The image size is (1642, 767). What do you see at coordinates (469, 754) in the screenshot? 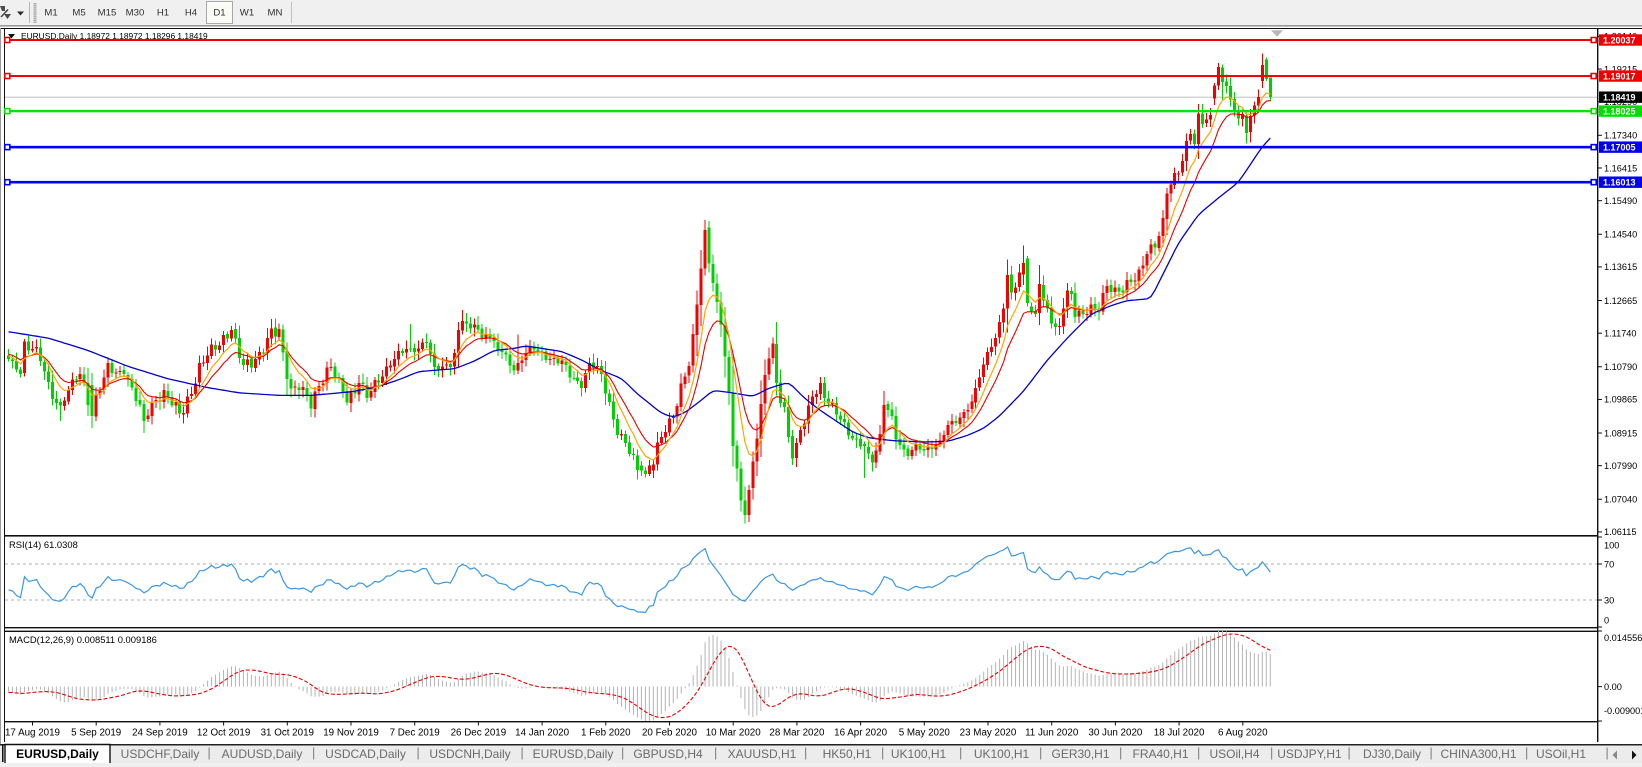
I see `svg-text: USDCNH,Daily` at bounding box center [469, 754].